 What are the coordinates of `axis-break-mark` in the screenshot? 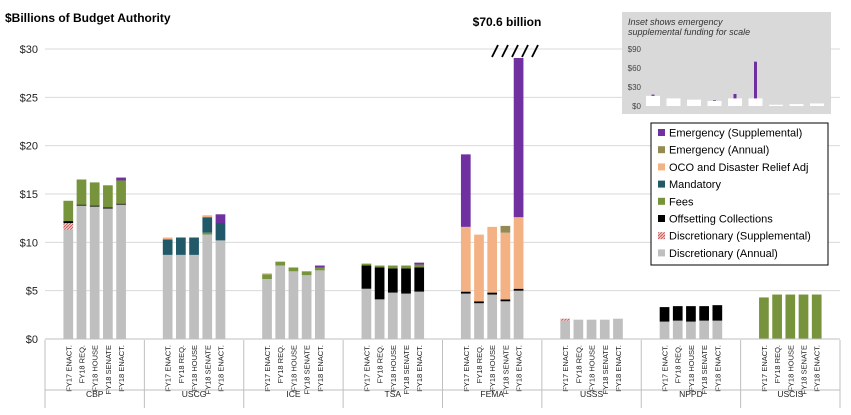 It's located at (535, 51).